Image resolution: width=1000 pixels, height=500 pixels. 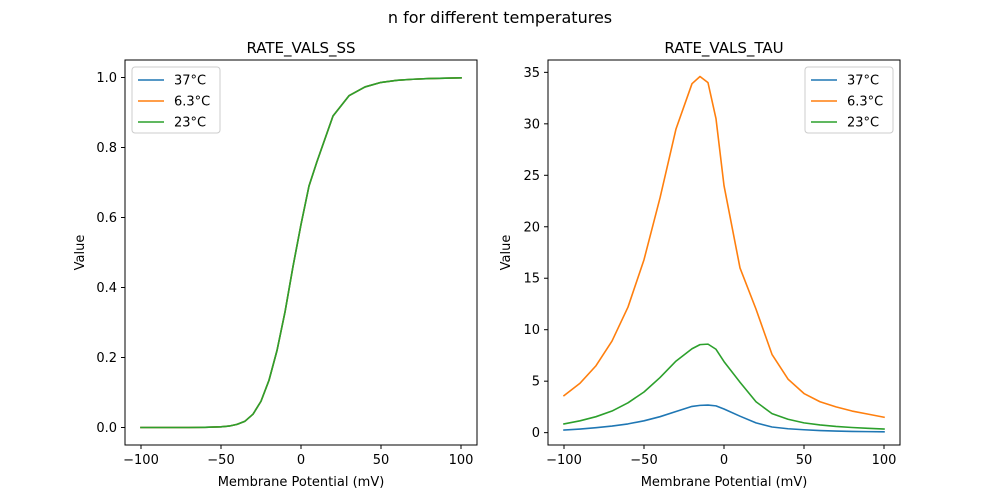 I want to click on chart-left-legend-box, so click(x=176, y=100).